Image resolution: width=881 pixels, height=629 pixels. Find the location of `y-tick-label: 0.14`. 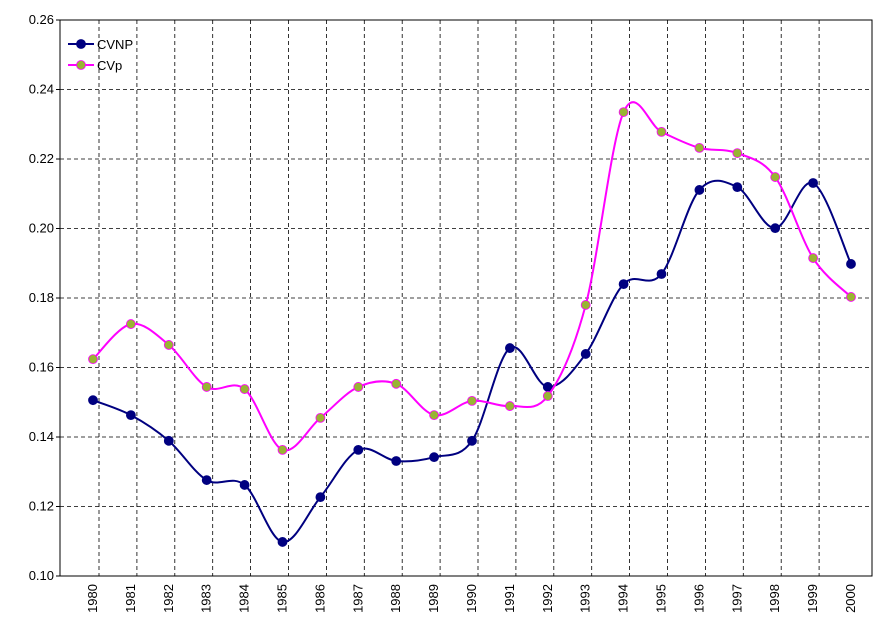

y-tick-label: 0.14 is located at coordinates (41, 436).